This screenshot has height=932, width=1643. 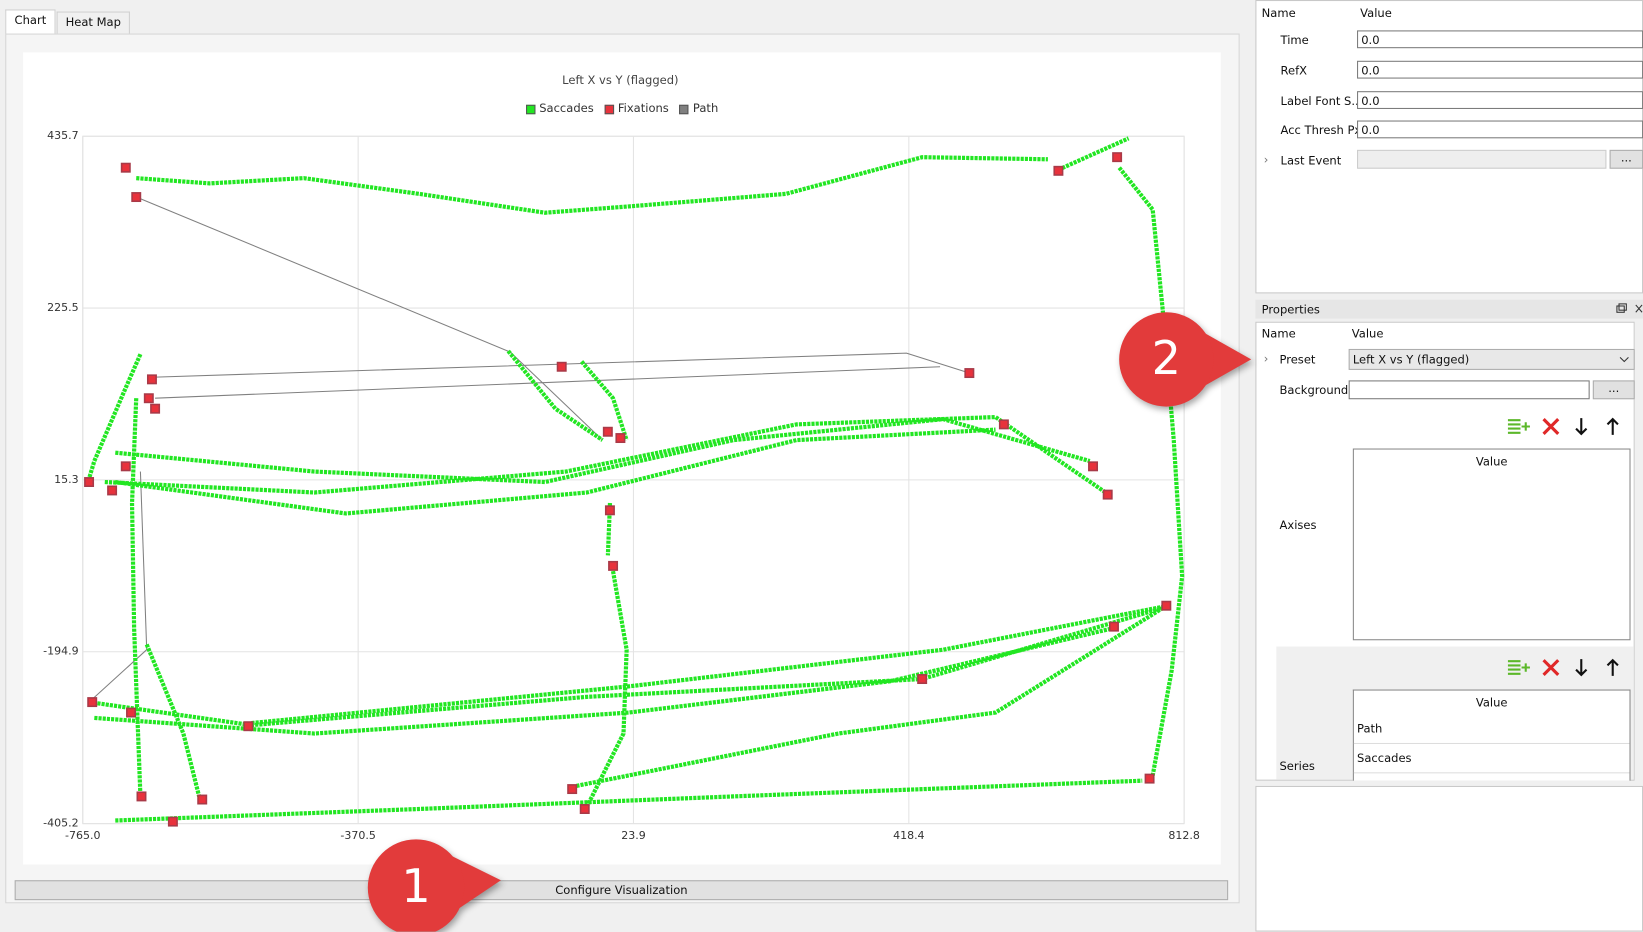 I want to click on list-item: Path, so click(x=1370, y=729).